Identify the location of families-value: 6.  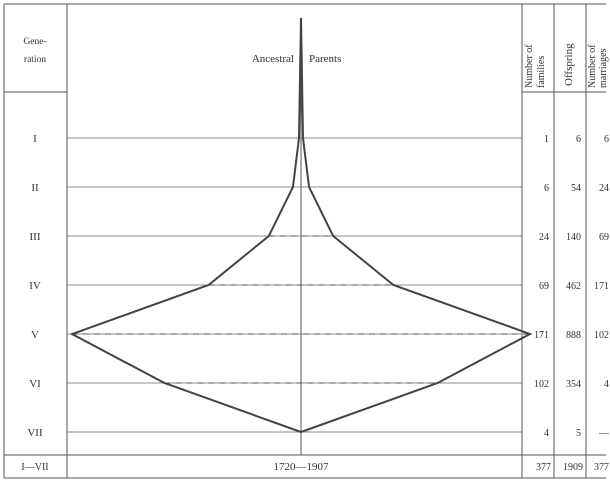
(546, 188).